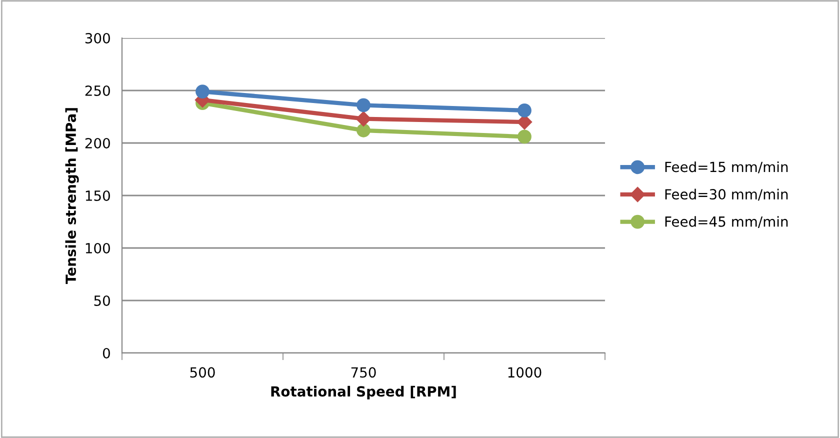 This screenshot has width=840, height=438. Describe the element at coordinates (525, 372) in the screenshot. I see `x-tick-label: 1000` at that location.